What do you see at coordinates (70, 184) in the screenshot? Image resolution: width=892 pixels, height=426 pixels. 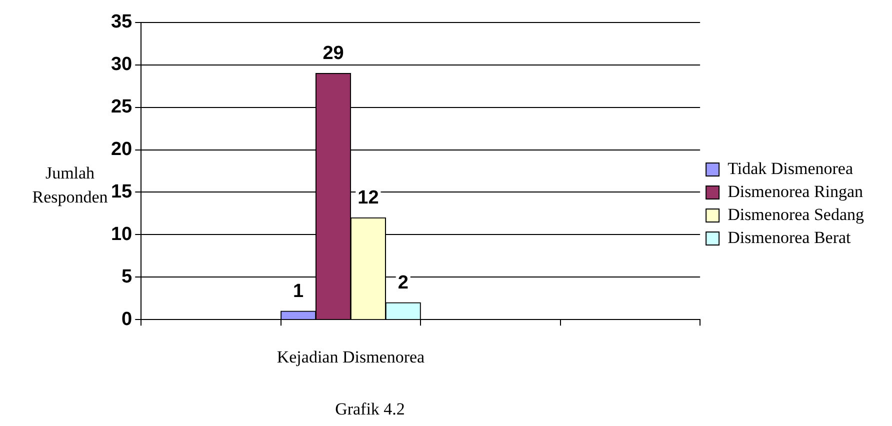 I see `y-axis-title: Jumlah Responden` at bounding box center [70, 184].